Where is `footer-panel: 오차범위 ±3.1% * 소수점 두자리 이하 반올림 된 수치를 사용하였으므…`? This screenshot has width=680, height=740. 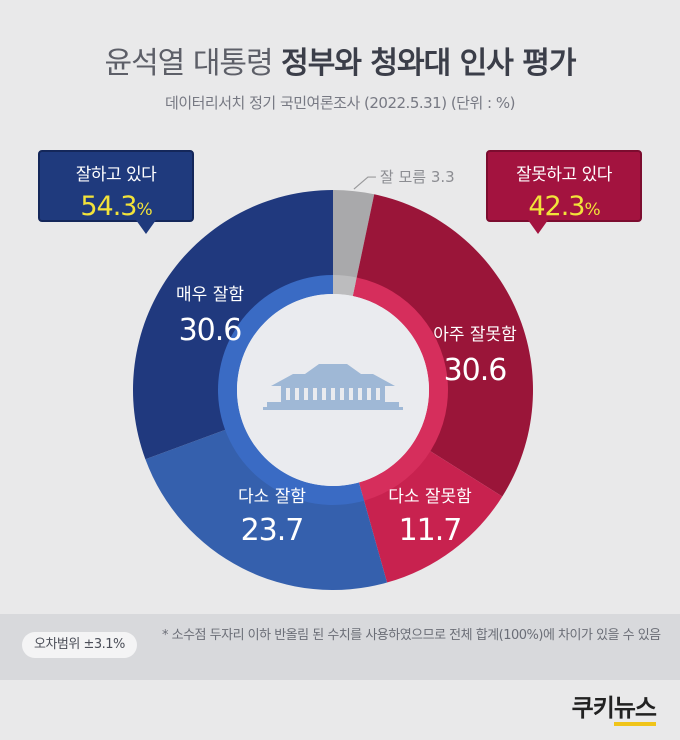
footer-panel: 오차범위 ±3.1% * 소수점 두자리 이하 반올림 된 수치를 사용하였으므… is located at coordinates (340, 647).